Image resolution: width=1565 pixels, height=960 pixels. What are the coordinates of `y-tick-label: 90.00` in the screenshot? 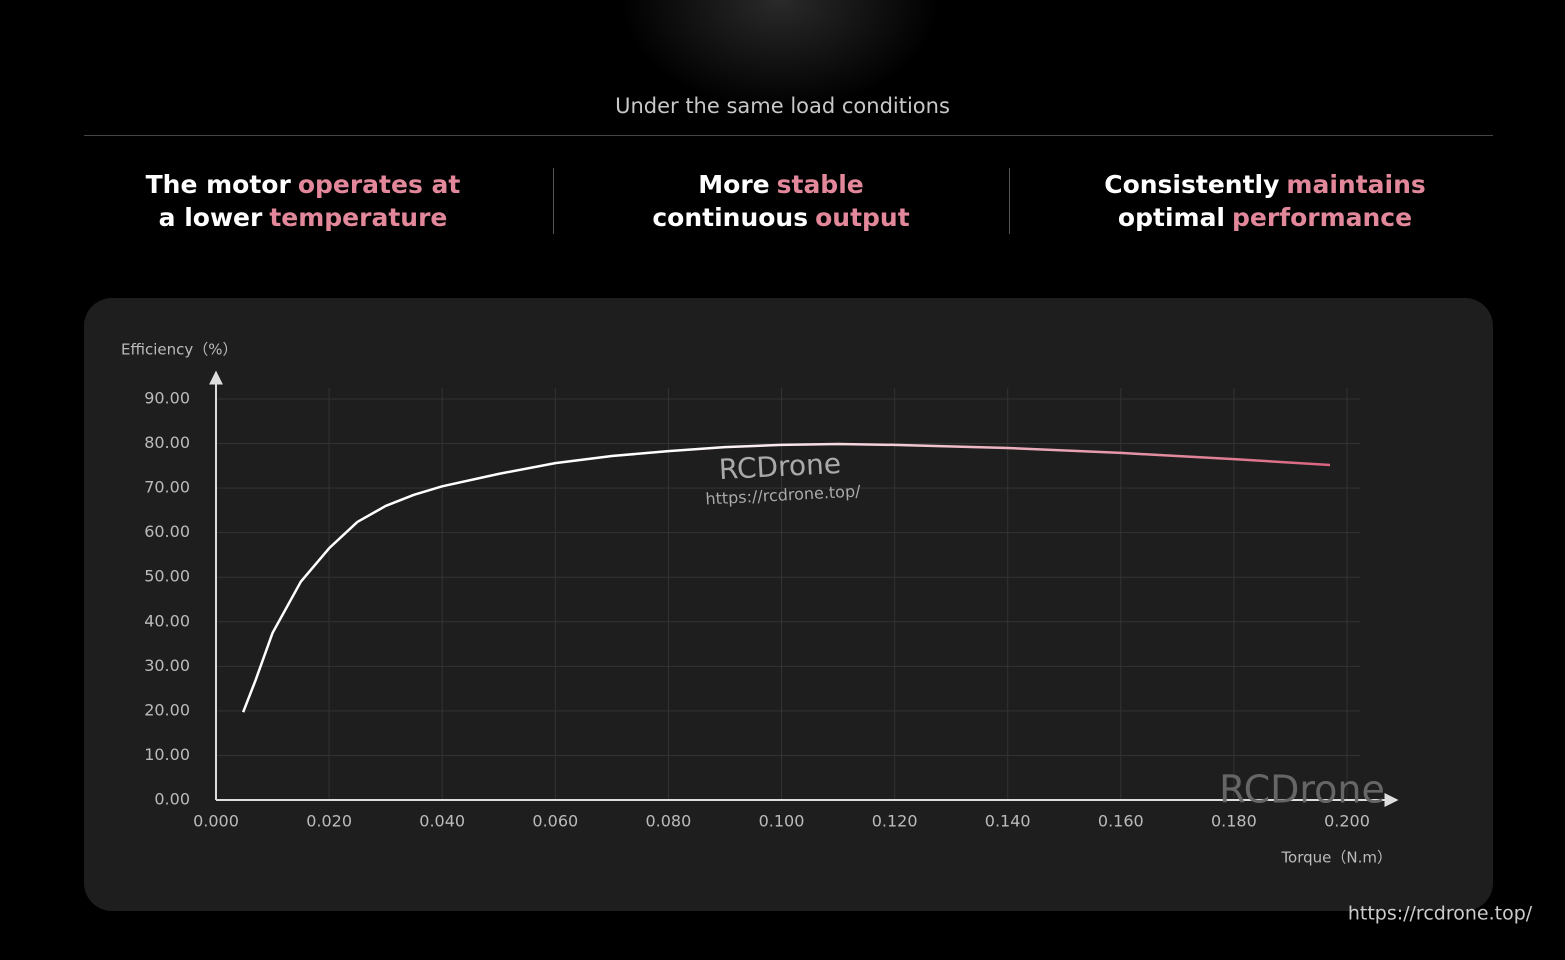 It's located at (167, 398).